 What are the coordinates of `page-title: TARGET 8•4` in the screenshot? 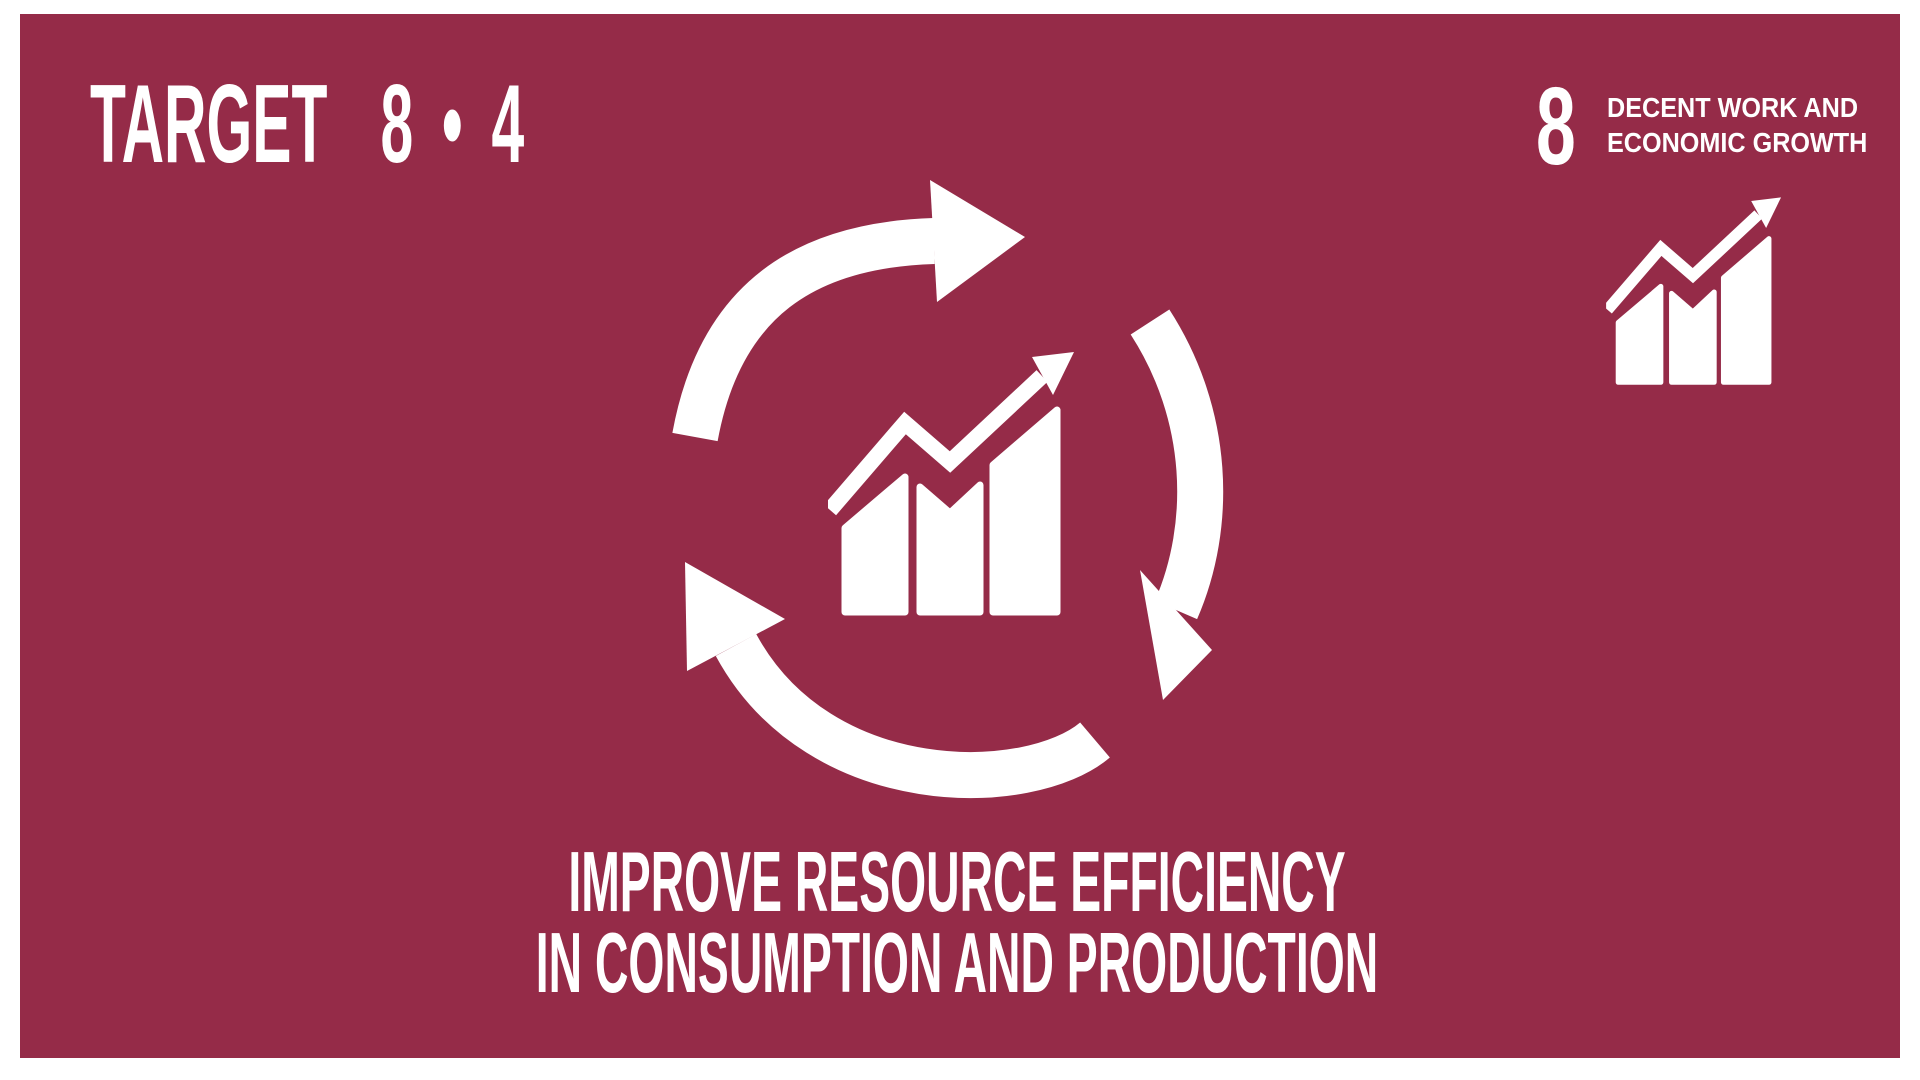 It's located at (321, 124).